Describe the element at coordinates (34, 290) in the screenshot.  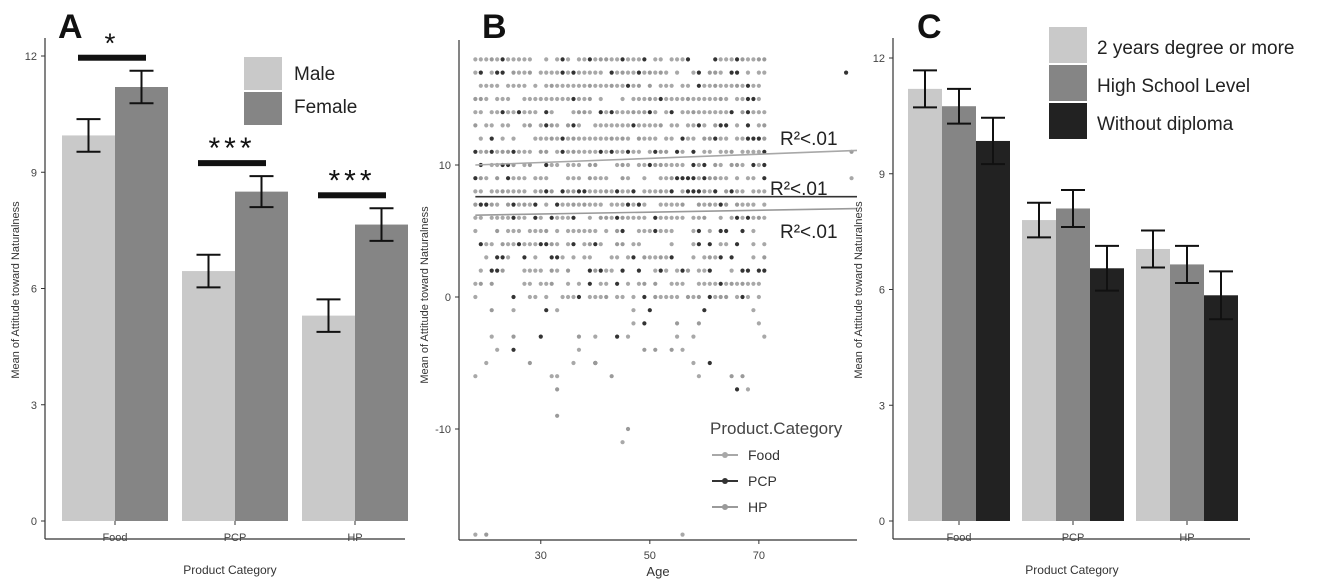
I see `a-y-tick-label: 6` at that location.